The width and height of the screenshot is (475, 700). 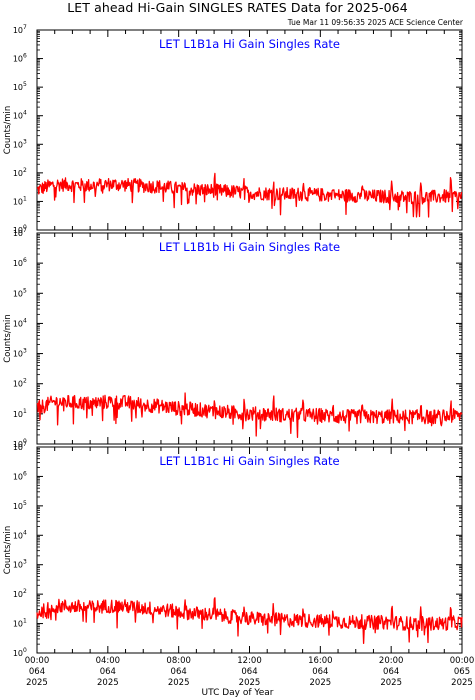 What do you see at coordinates (178, 661) in the screenshot?
I see `x-tick-label: 08:00` at bounding box center [178, 661].